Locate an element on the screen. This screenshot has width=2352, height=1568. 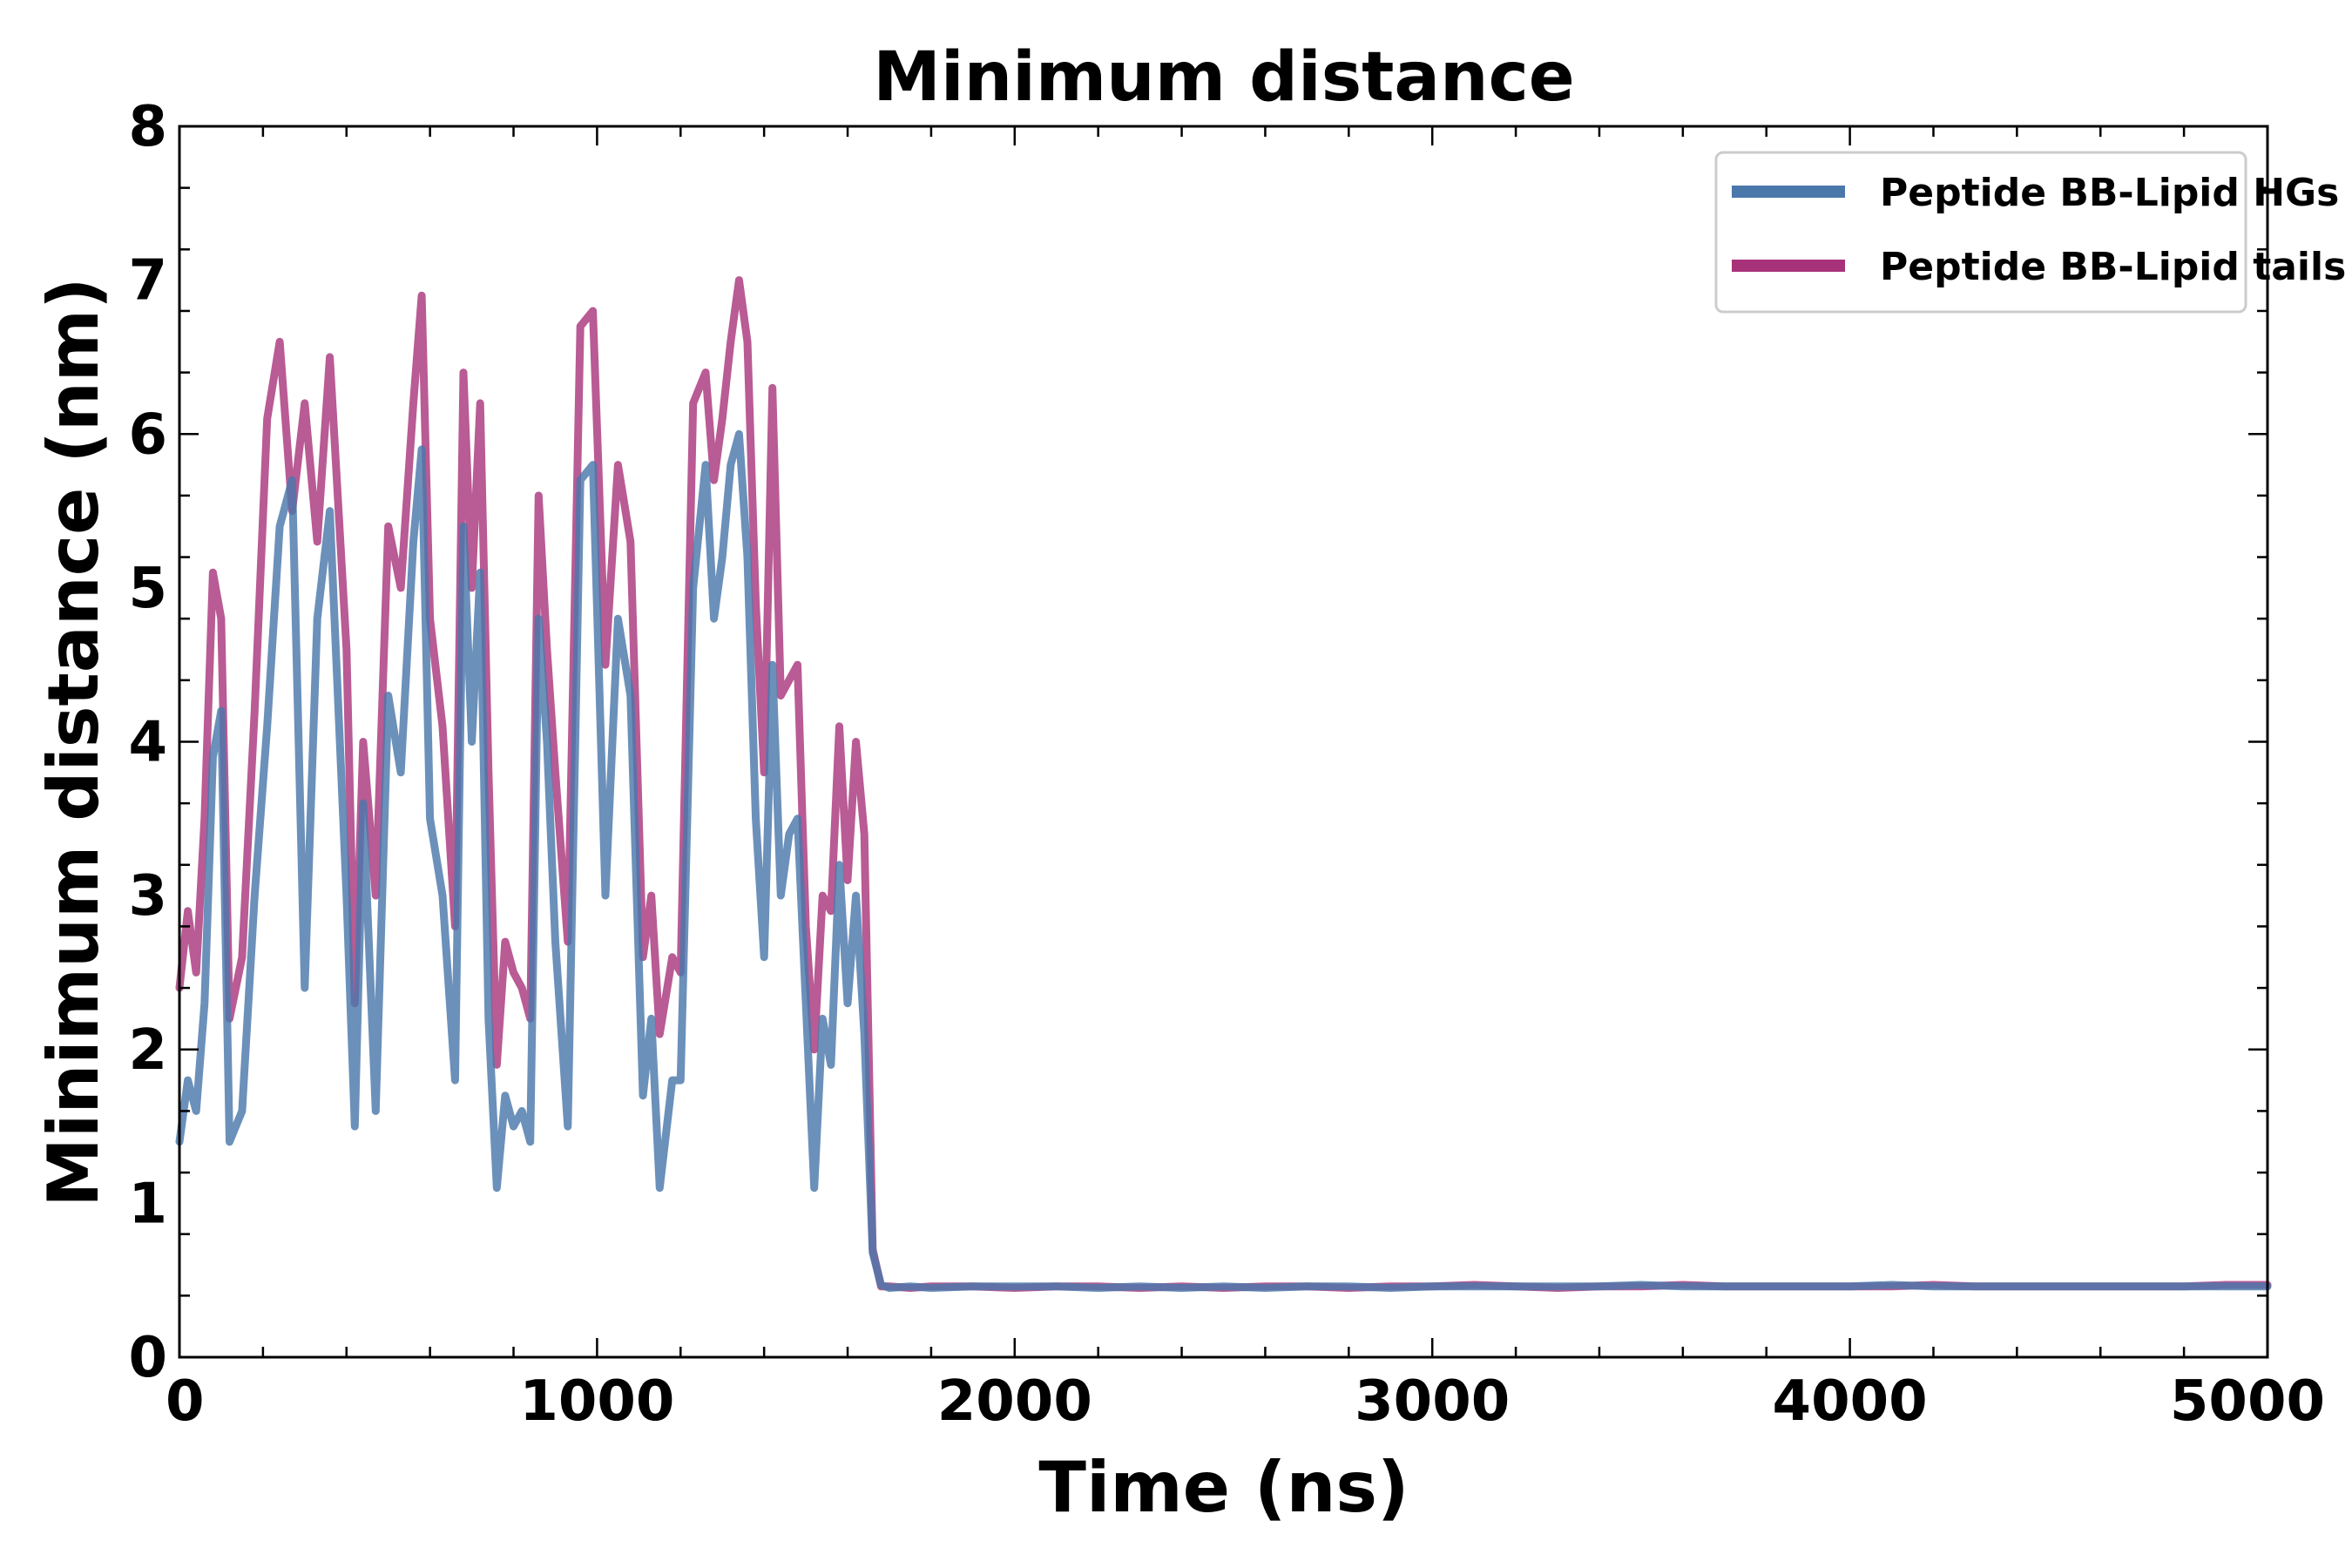
y-tick-label: 4 is located at coordinates (147, 743).